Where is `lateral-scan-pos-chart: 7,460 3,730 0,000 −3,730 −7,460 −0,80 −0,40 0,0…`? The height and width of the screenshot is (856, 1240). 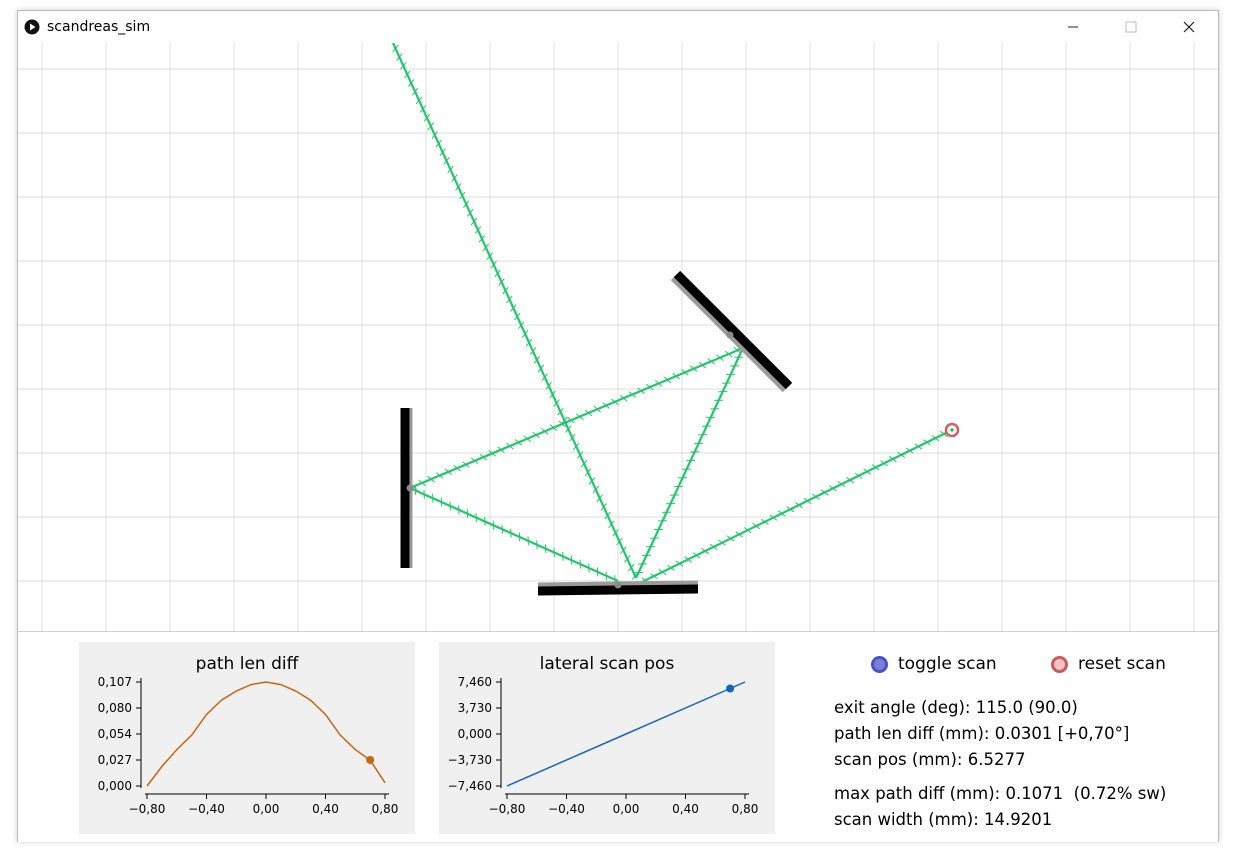 lateral-scan-pos-chart: 7,460 3,730 0,000 −3,730 −7,460 −0,80 −0,40 0,0… is located at coordinates (603, 745).